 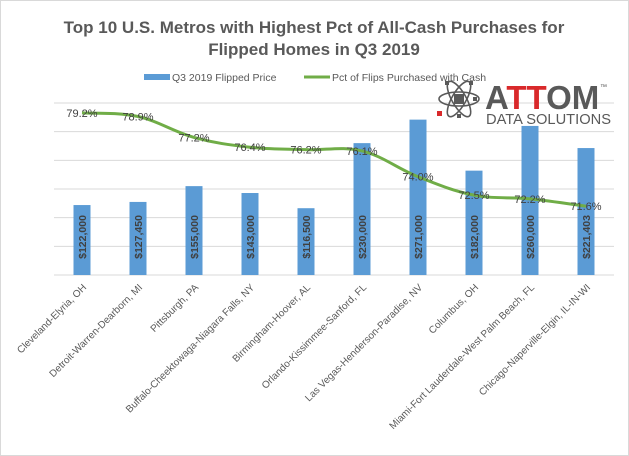 What do you see at coordinates (454, 309) in the screenshot?
I see `x-axis-label: Columbus, OH` at bounding box center [454, 309].